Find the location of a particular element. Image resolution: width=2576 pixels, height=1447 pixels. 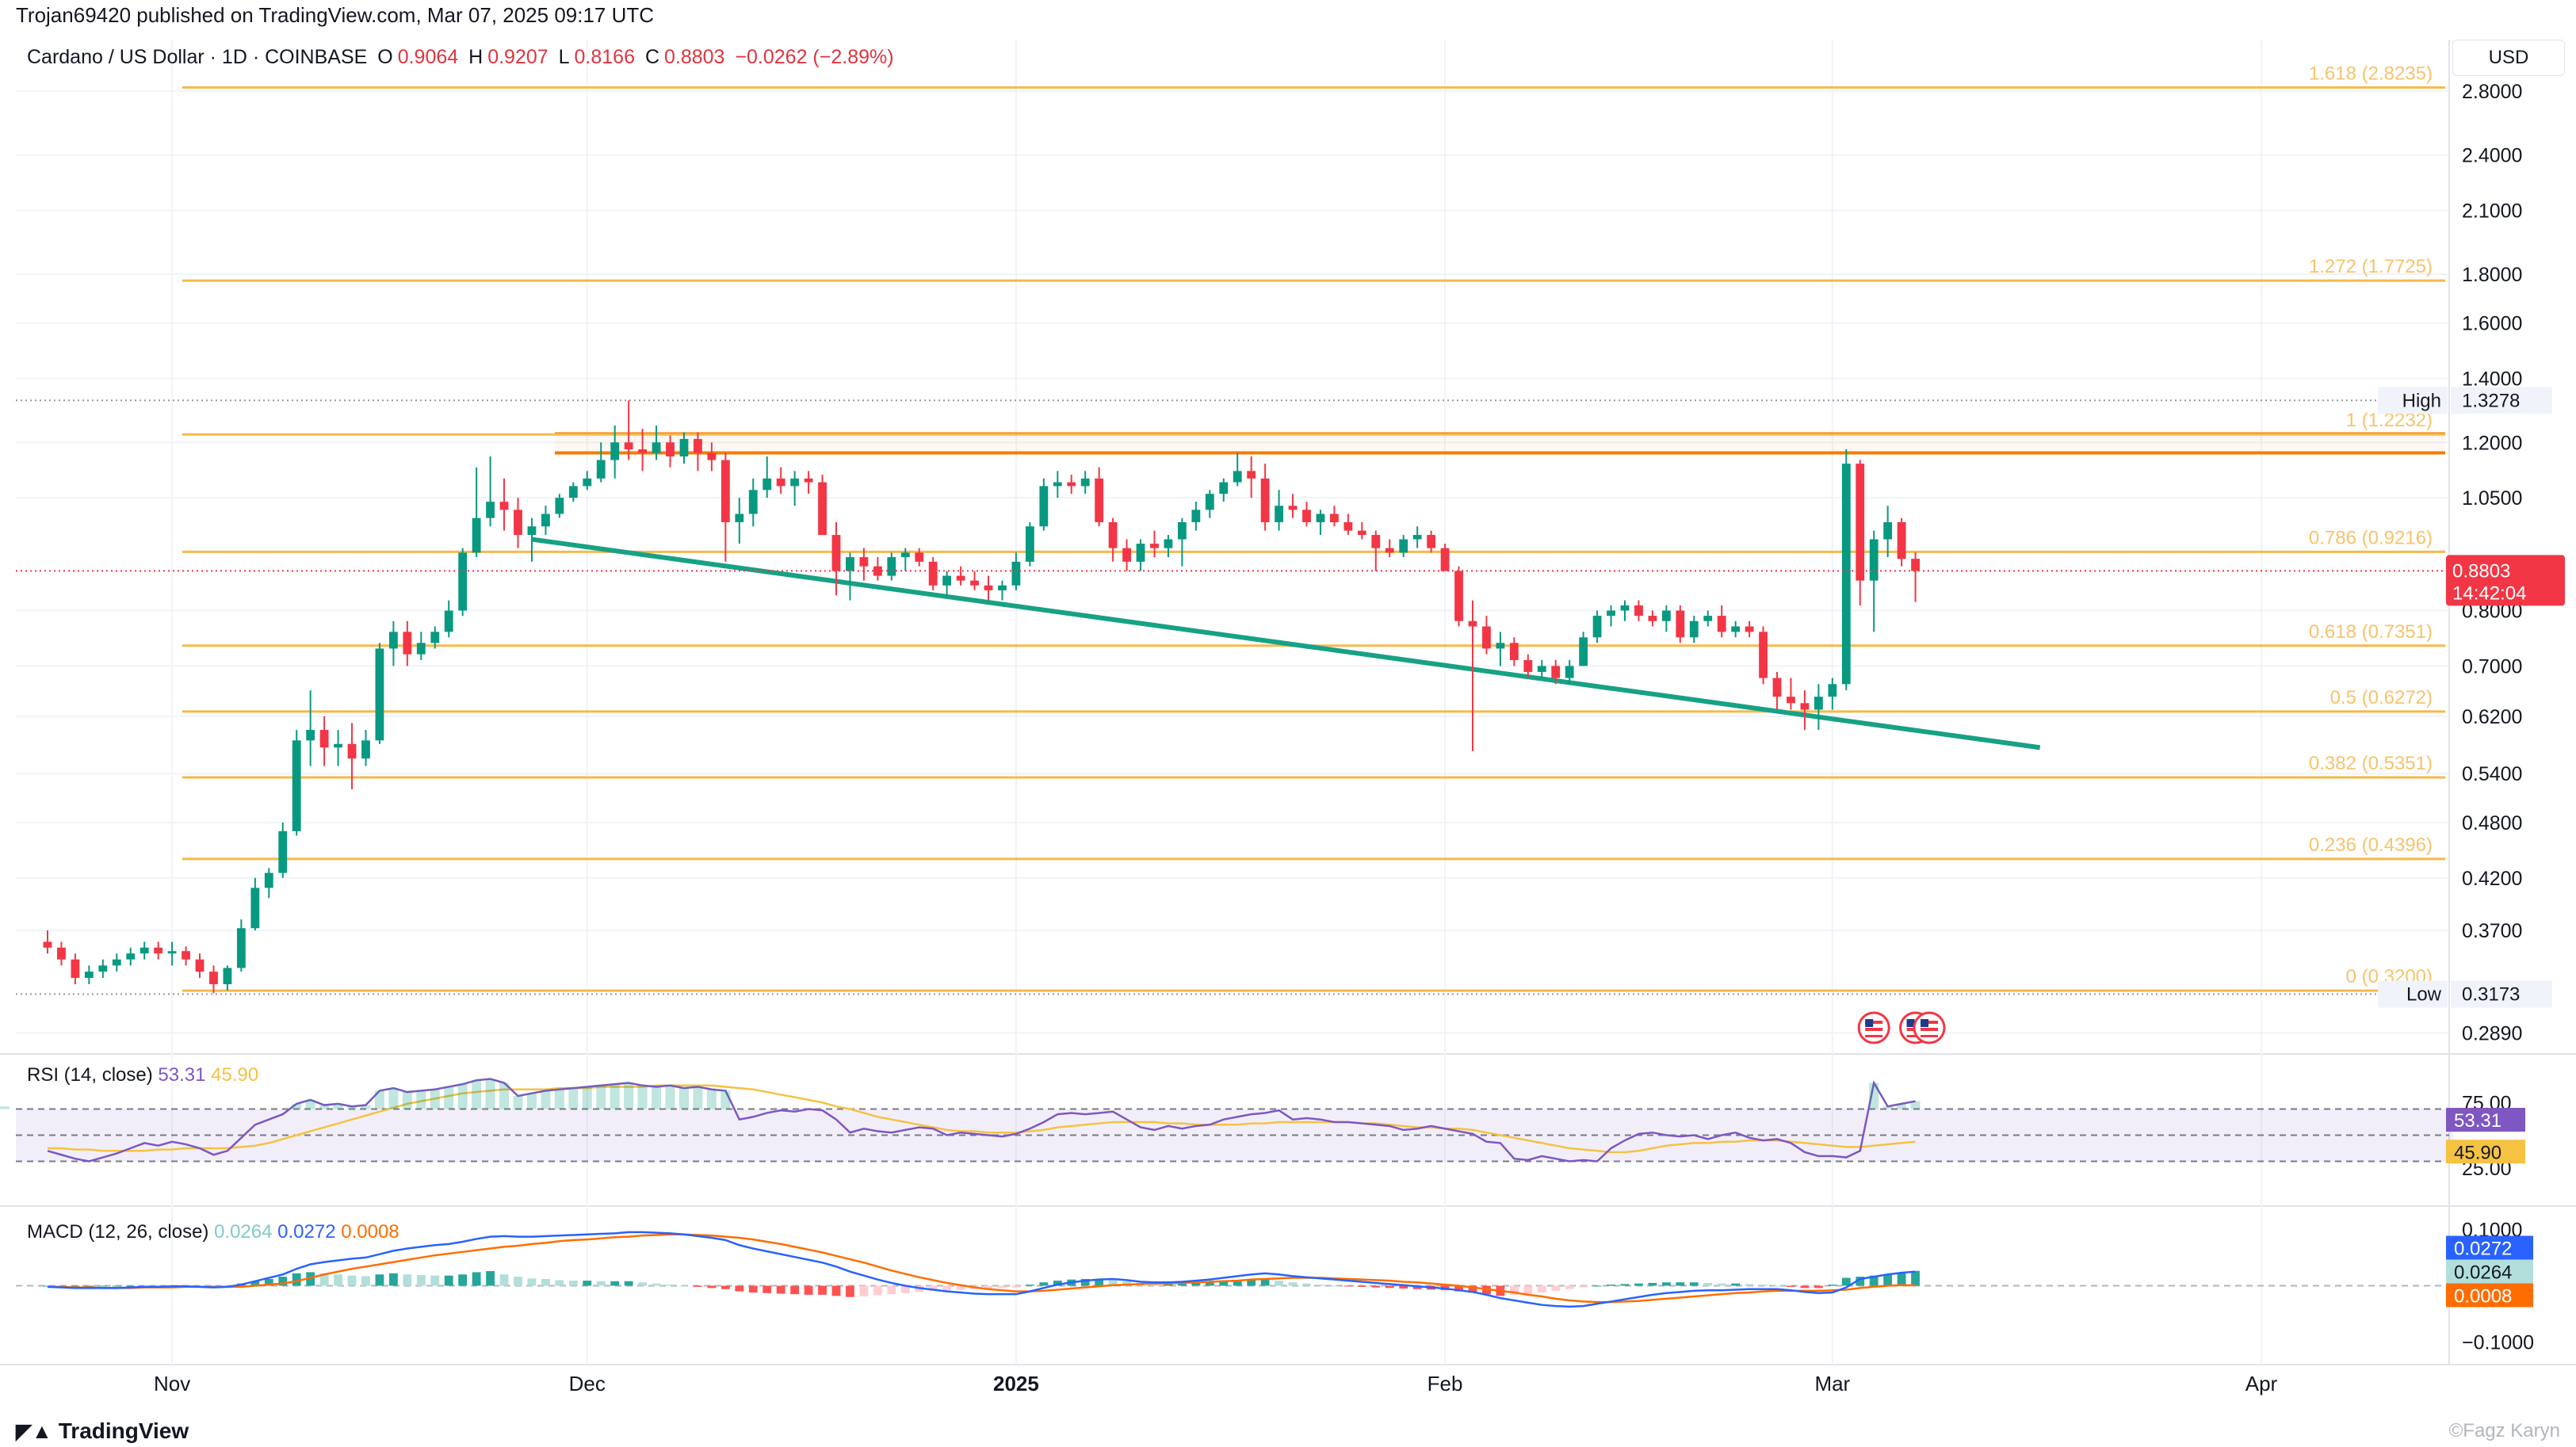

symbol-title: Cardano / US Dollar · 1D · COINBASE is located at coordinates (197, 57).